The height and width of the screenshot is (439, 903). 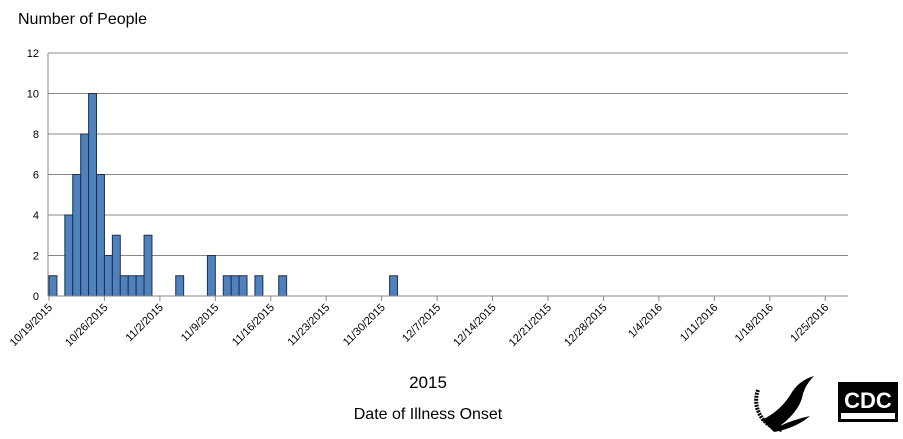 What do you see at coordinates (364, 325) in the screenshot?
I see `x-tick-label: 11/30/2015` at bounding box center [364, 325].